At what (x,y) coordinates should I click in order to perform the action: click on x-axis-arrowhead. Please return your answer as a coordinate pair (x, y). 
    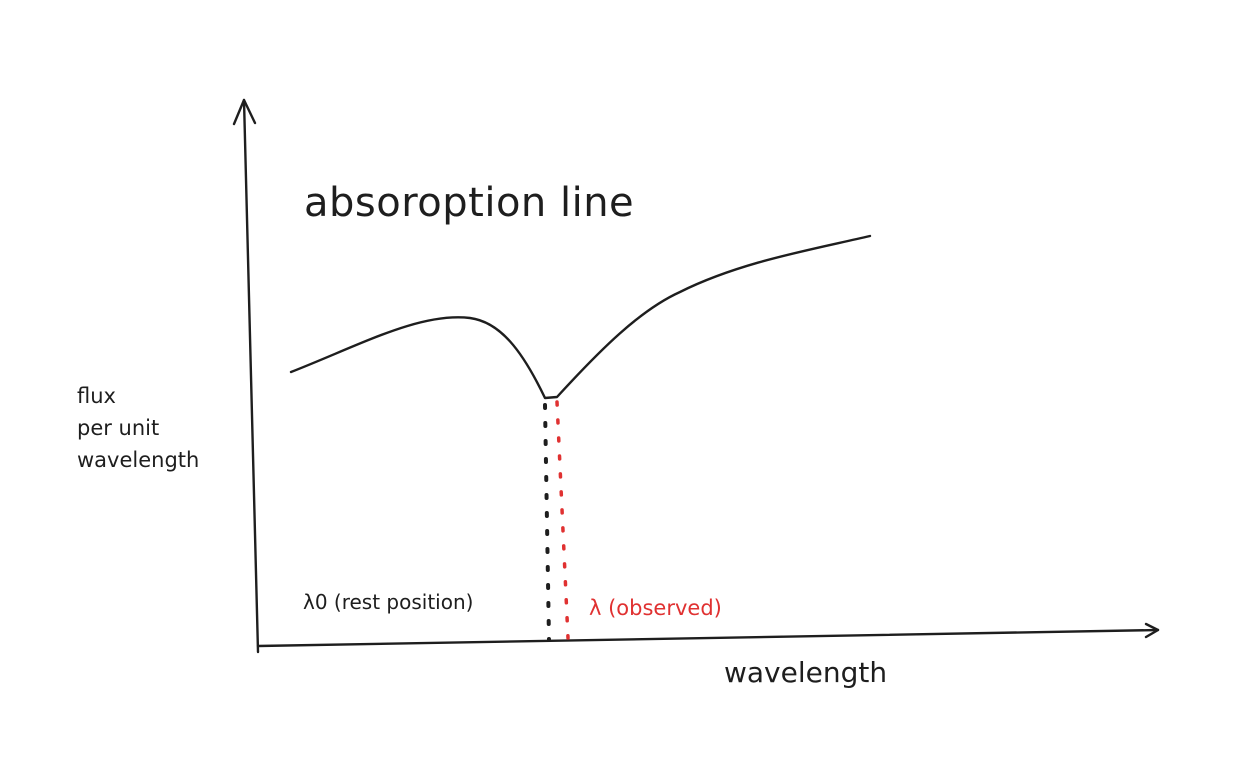
    Looking at the image, I should click on (1152, 630).